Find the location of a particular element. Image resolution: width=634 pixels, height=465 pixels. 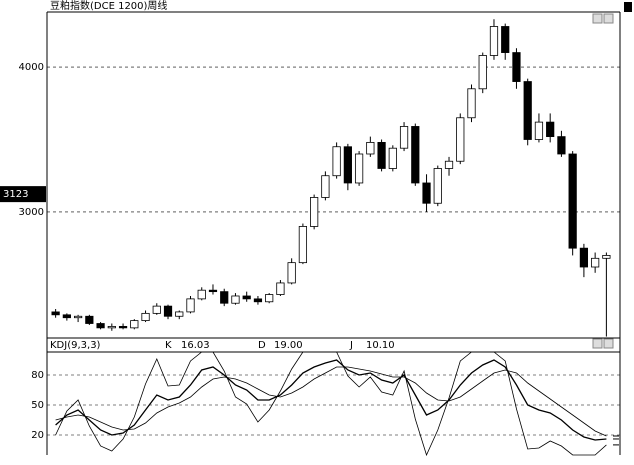

corner-marker is located at coordinates (628, 7).